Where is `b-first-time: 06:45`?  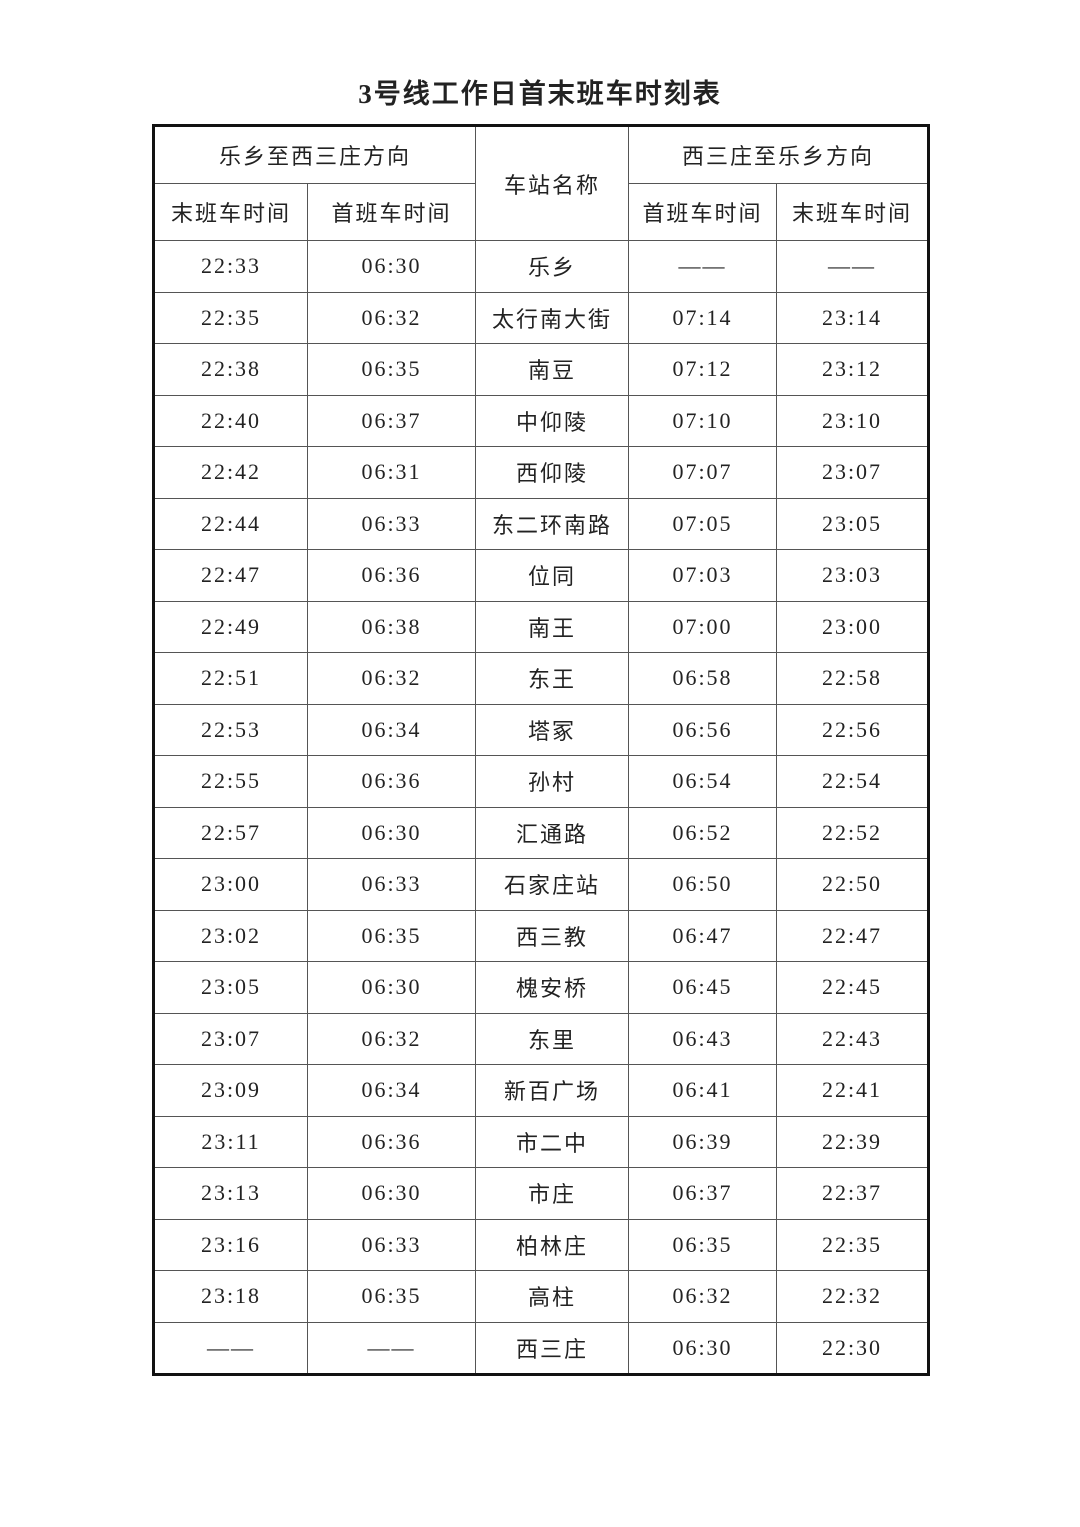 b-first-time: 06:45 is located at coordinates (702, 987).